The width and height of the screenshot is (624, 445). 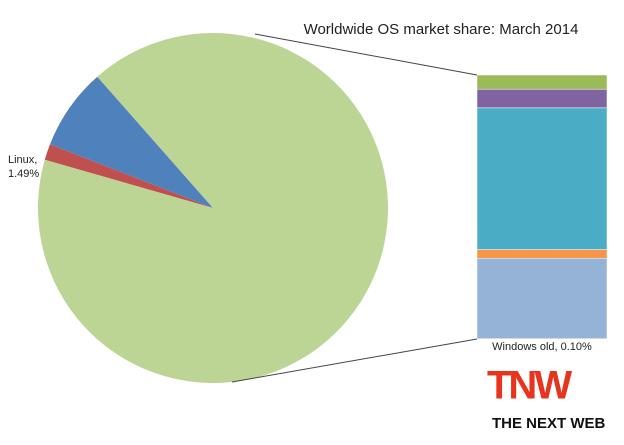 What do you see at coordinates (542, 347) in the screenshot?
I see `data-label: Windows old, 0.10%` at bounding box center [542, 347].